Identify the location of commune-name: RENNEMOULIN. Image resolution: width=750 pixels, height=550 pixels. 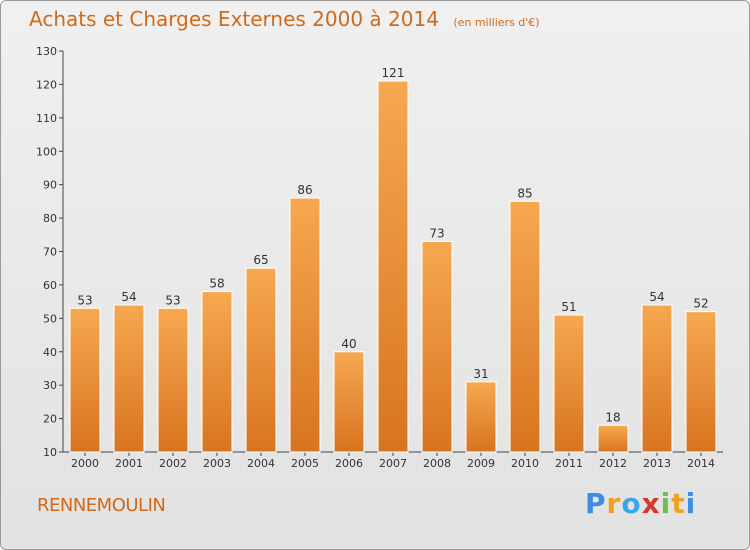
(101, 505).